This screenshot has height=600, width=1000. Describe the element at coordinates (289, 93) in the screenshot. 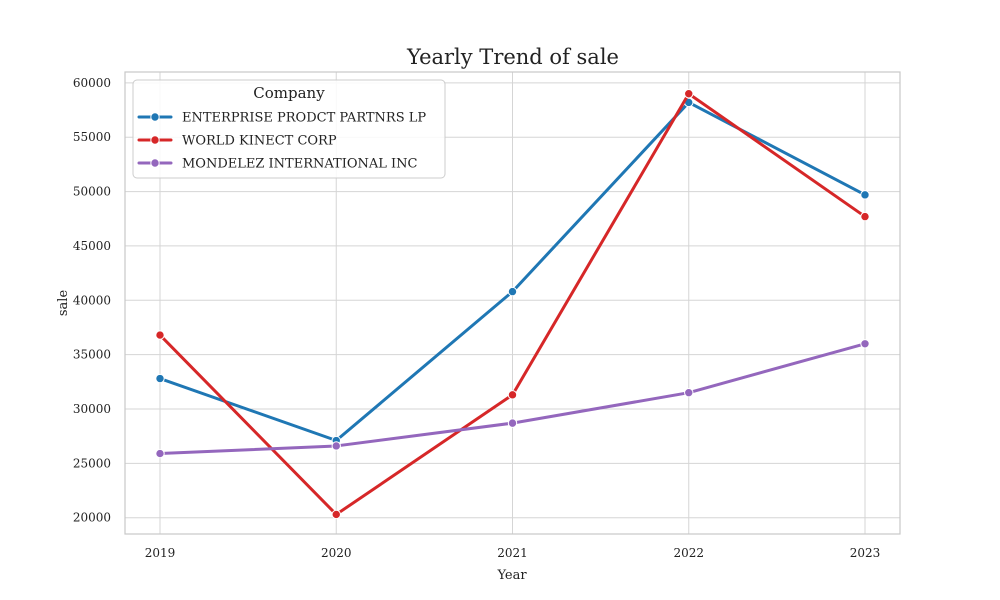

I see `legend-title: Company` at that location.